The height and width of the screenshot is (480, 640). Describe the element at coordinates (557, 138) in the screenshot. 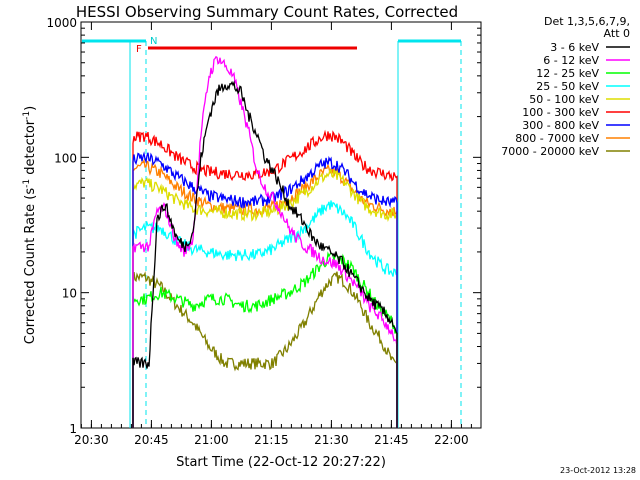

I see `legend-label: 800 - 7000 keV` at that location.